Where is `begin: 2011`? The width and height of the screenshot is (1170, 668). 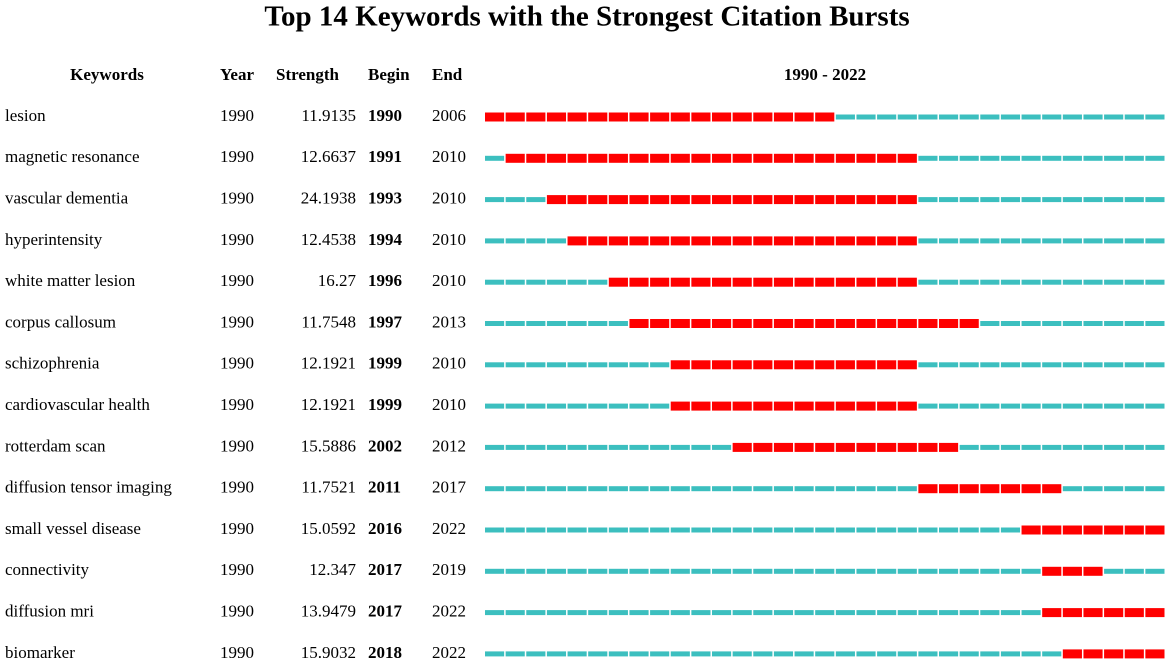 begin: 2011 is located at coordinates (384, 487).